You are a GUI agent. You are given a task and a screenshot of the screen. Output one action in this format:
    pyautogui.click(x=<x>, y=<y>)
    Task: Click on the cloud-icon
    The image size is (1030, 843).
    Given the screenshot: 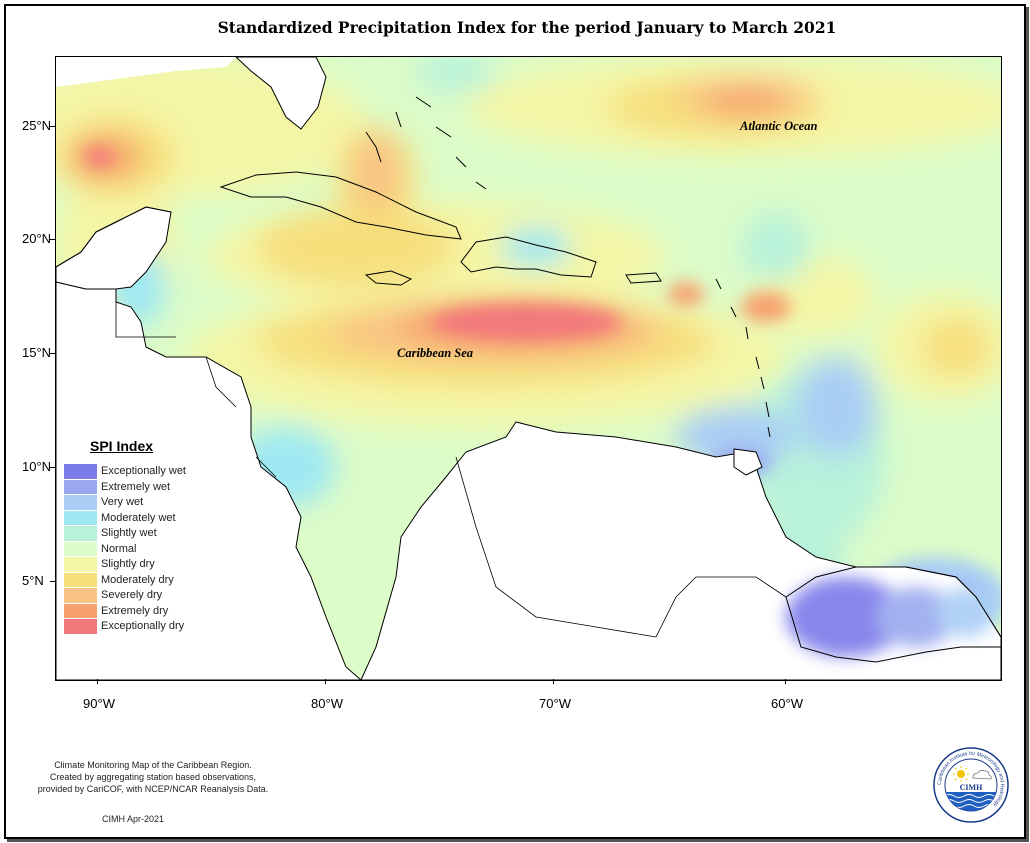 What is the action you would take?
    pyautogui.click(x=982, y=774)
    